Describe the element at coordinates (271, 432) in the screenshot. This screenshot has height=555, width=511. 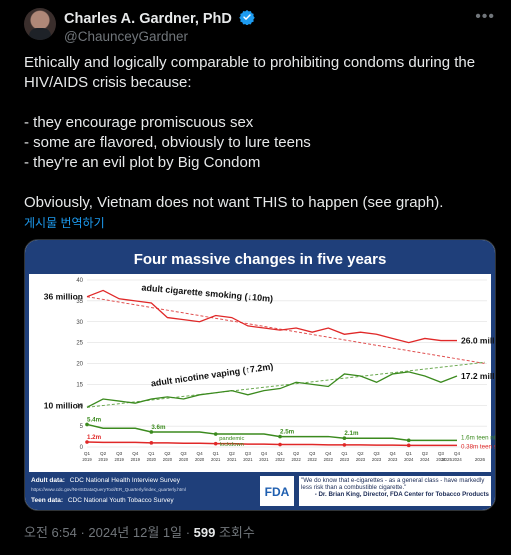
I see `teen-vapers-series-line` at that location.